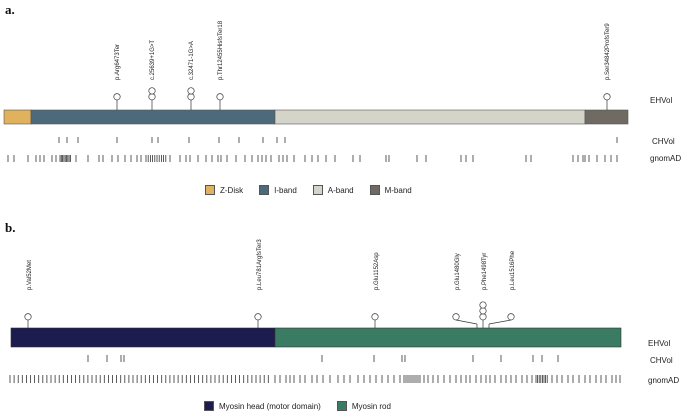  I want to click on legend-item-myosin-head: Myosin head (motor domain), so click(262, 406).